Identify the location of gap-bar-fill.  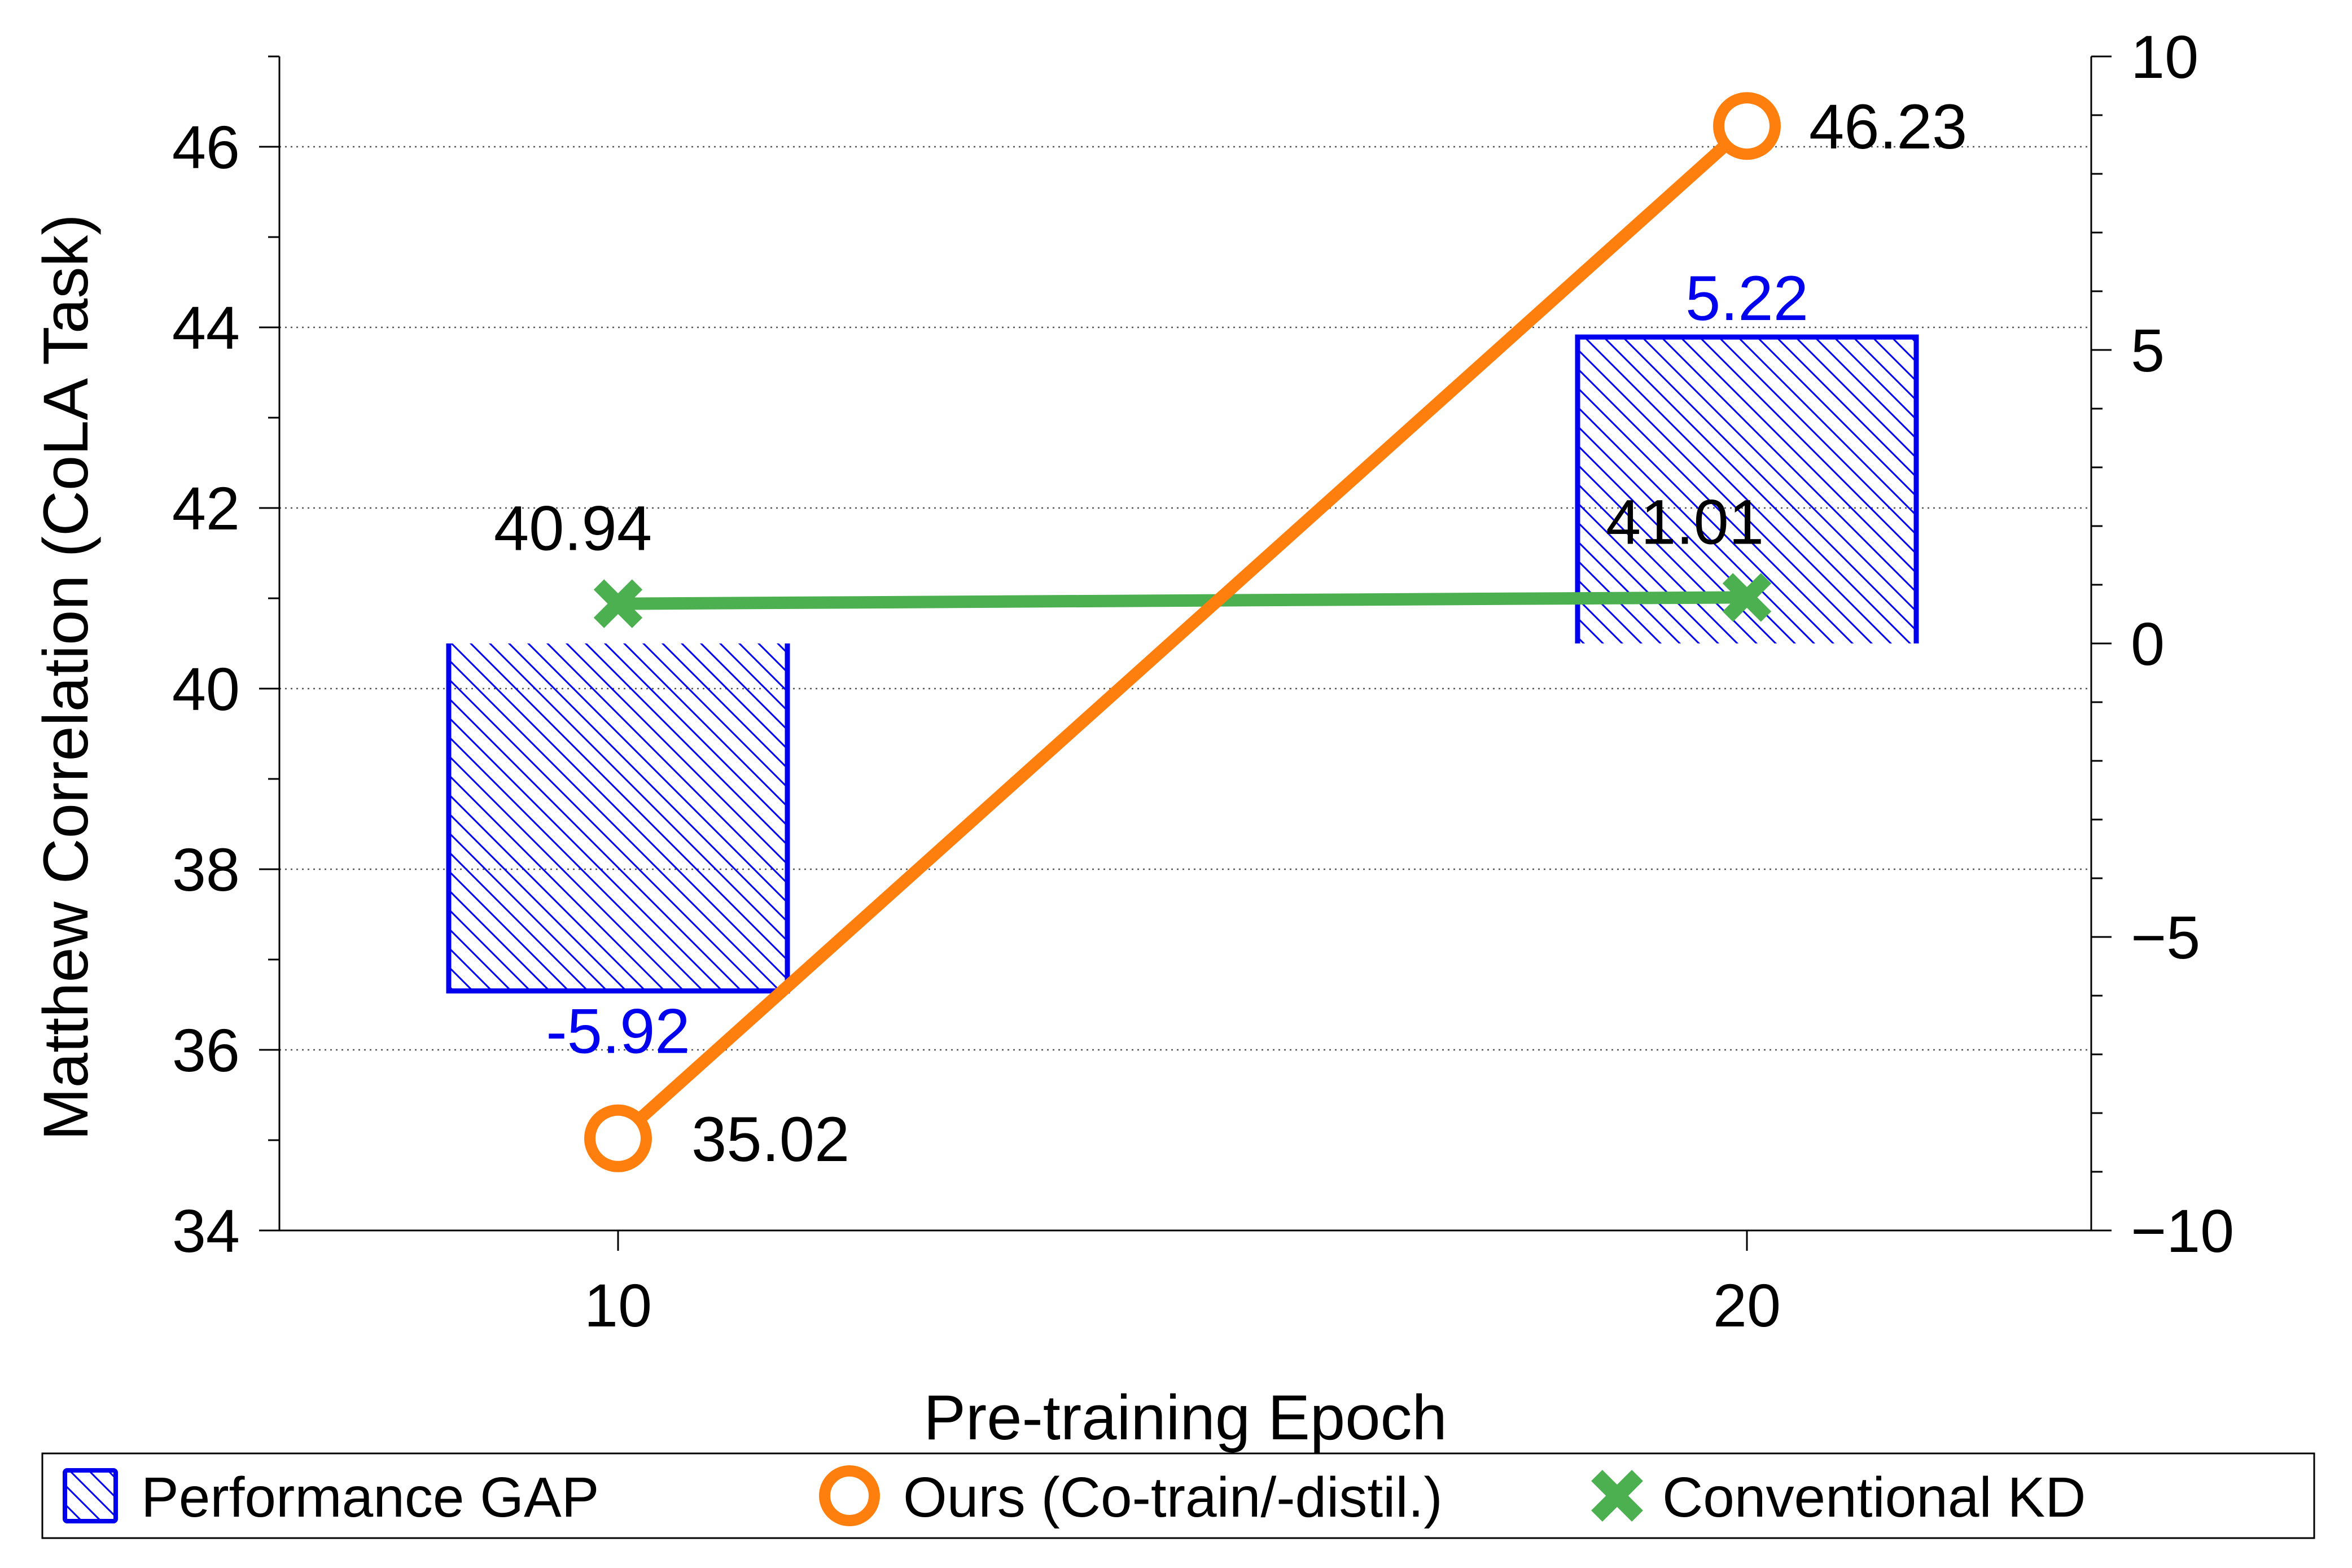
(618, 817).